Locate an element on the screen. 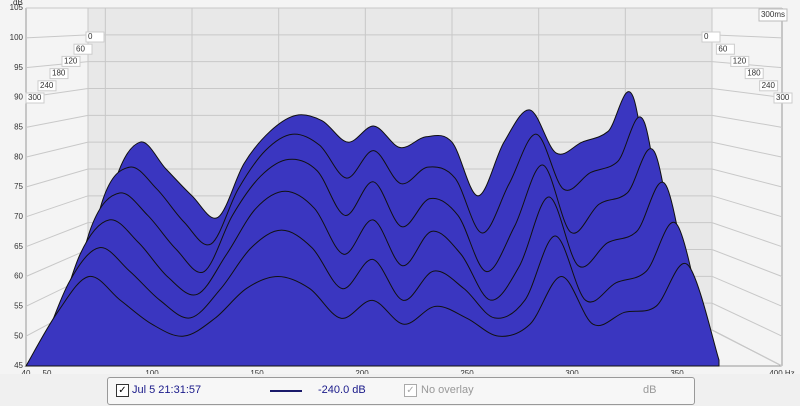 This screenshot has width=800, height=406. y-tick-label: 80 is located at coordinates (18, 156).